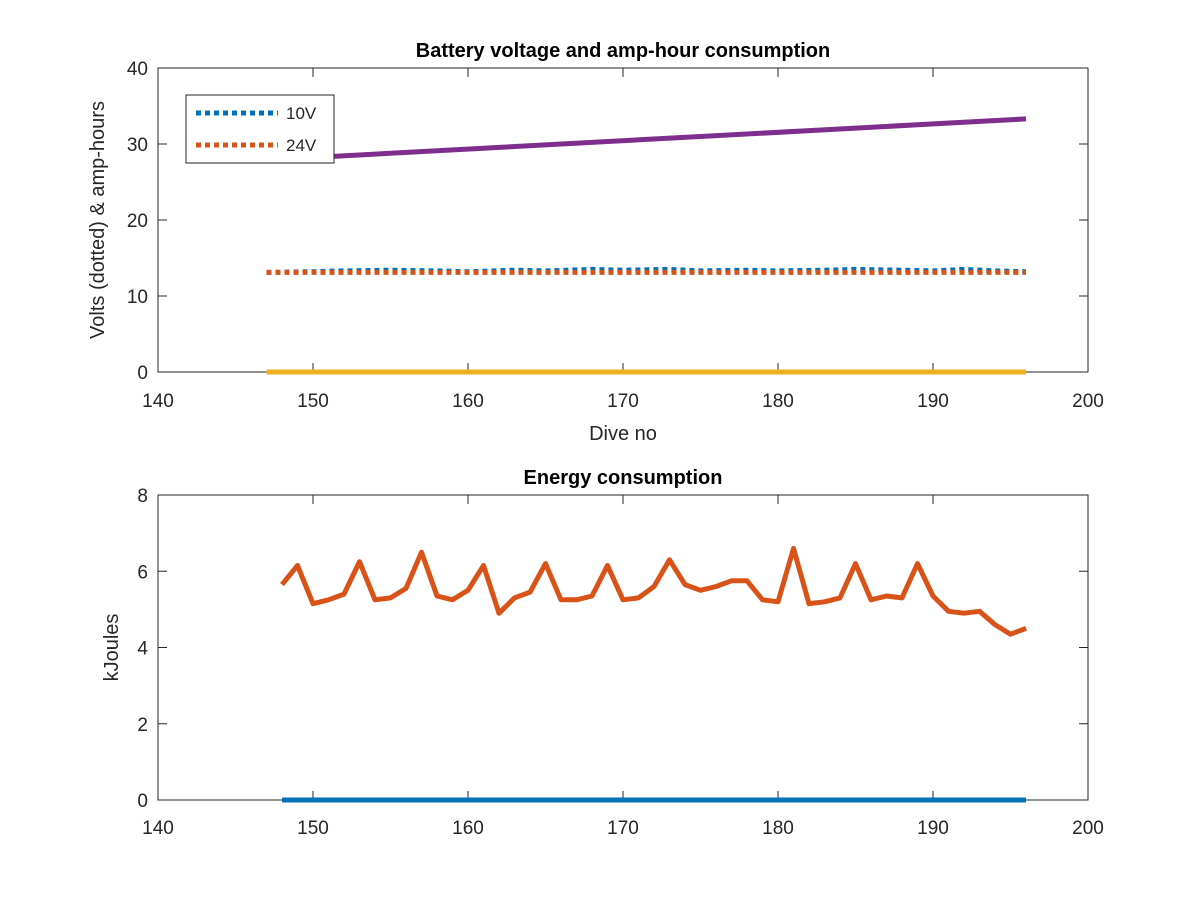 This screenshot has height=900, width=1200. What do you see at coordinates (137, 221) in the screenshot?
I see `y-tick-label: 20` at bounding box center [137, 221].